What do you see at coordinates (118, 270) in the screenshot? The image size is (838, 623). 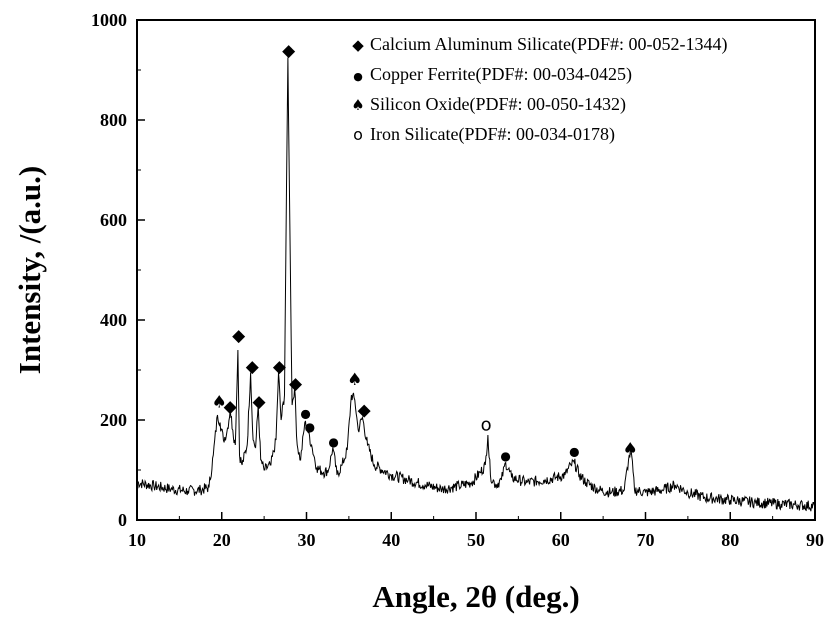 I see `y-axis: 0 200 400 600 800 1000` at bounding box center [118, 270].